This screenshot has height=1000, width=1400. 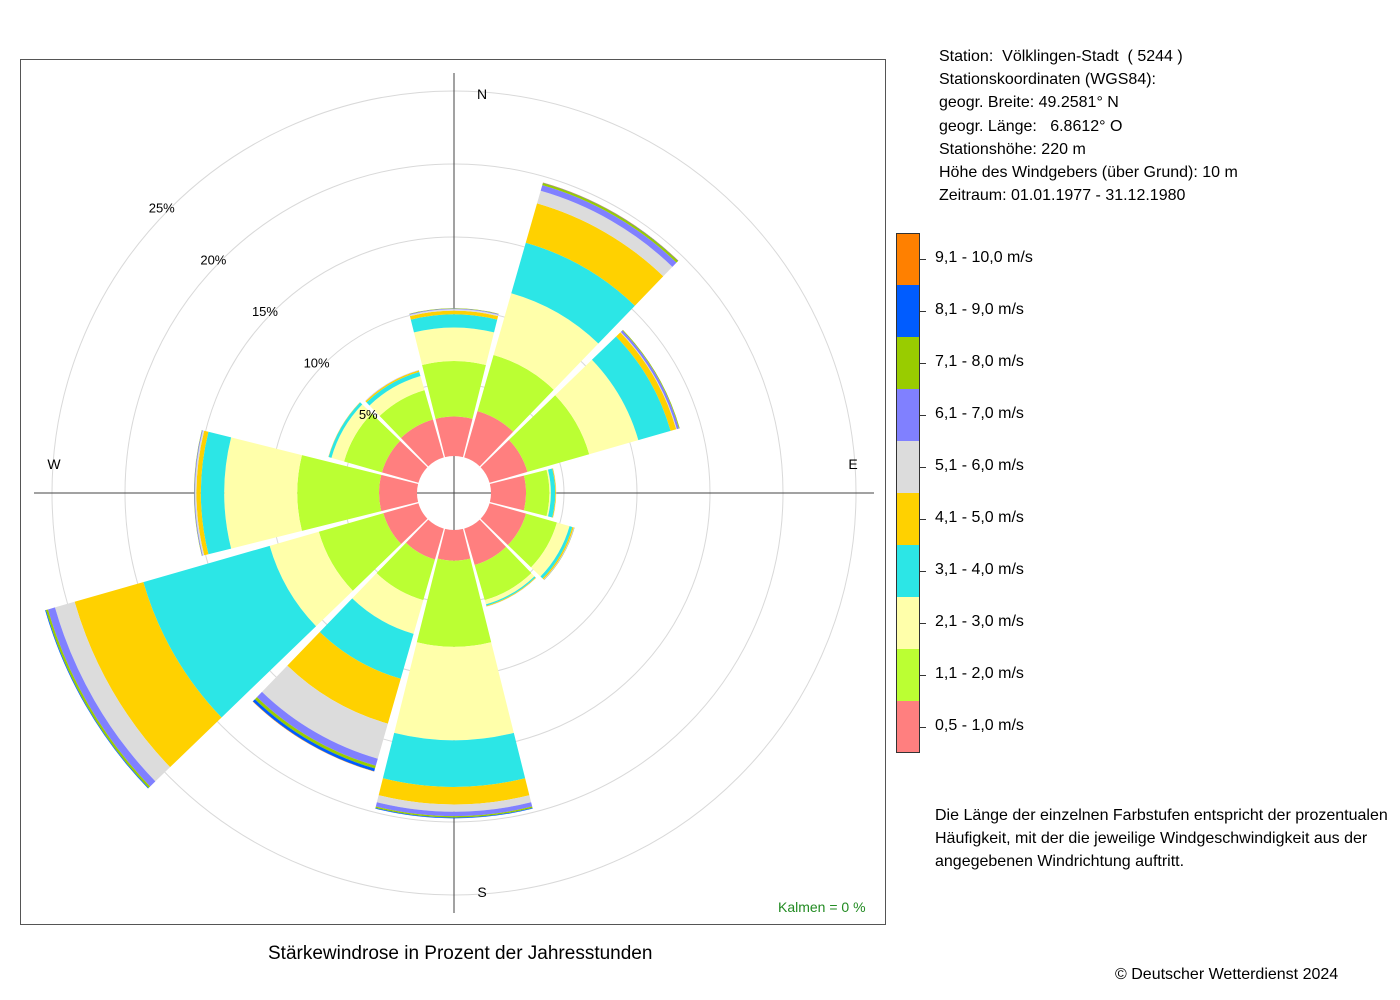 What do you see at coordinates (481, 892) in the screenshot?
I see `compass-label-S: S` at bounding box center [481, 892].